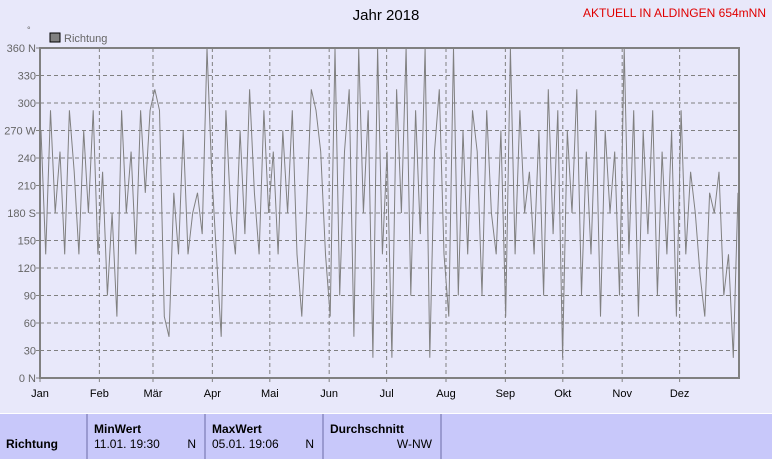 This screenshot has width=772, height=459. I want to click on avg-cell: Durchschnitt W-NW, so click(383, 436).